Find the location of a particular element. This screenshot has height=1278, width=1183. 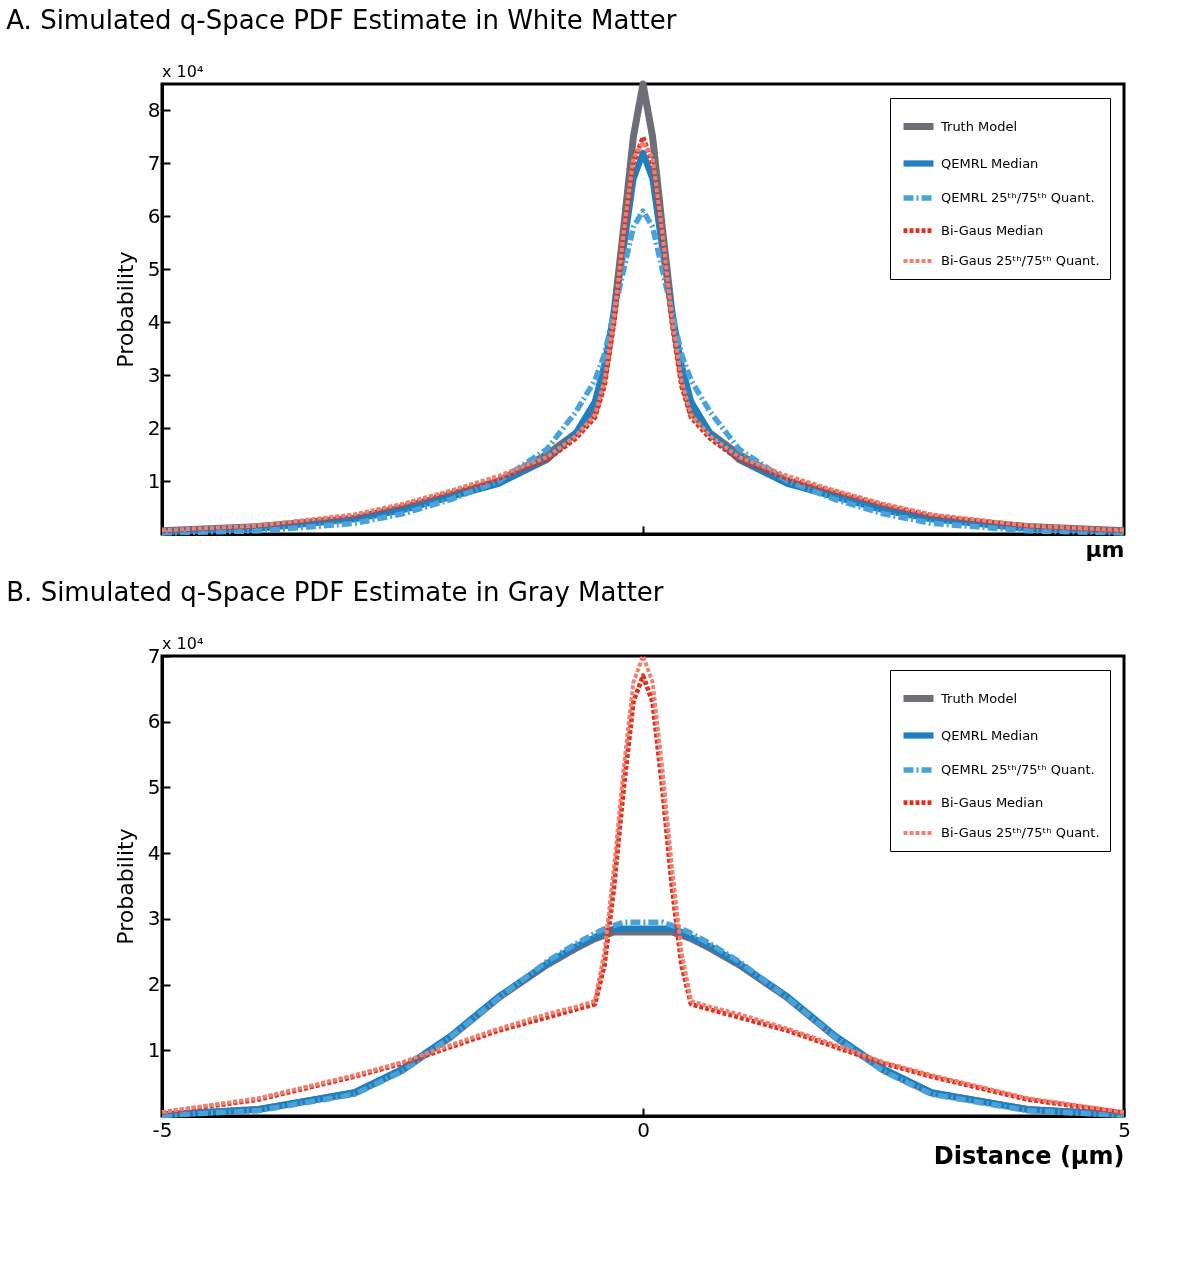

x-axis-title: Distance (μm) is located at coordinates (1029, 1155).